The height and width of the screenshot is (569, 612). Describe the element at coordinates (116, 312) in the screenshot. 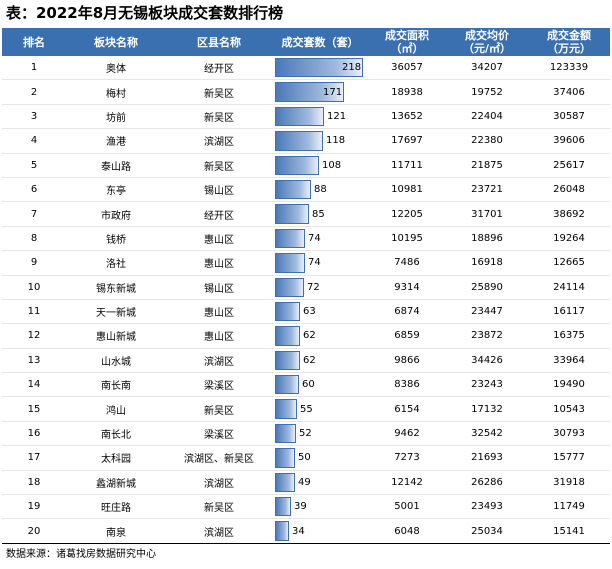

I see `block-name-cell: 天一新城` at that location.